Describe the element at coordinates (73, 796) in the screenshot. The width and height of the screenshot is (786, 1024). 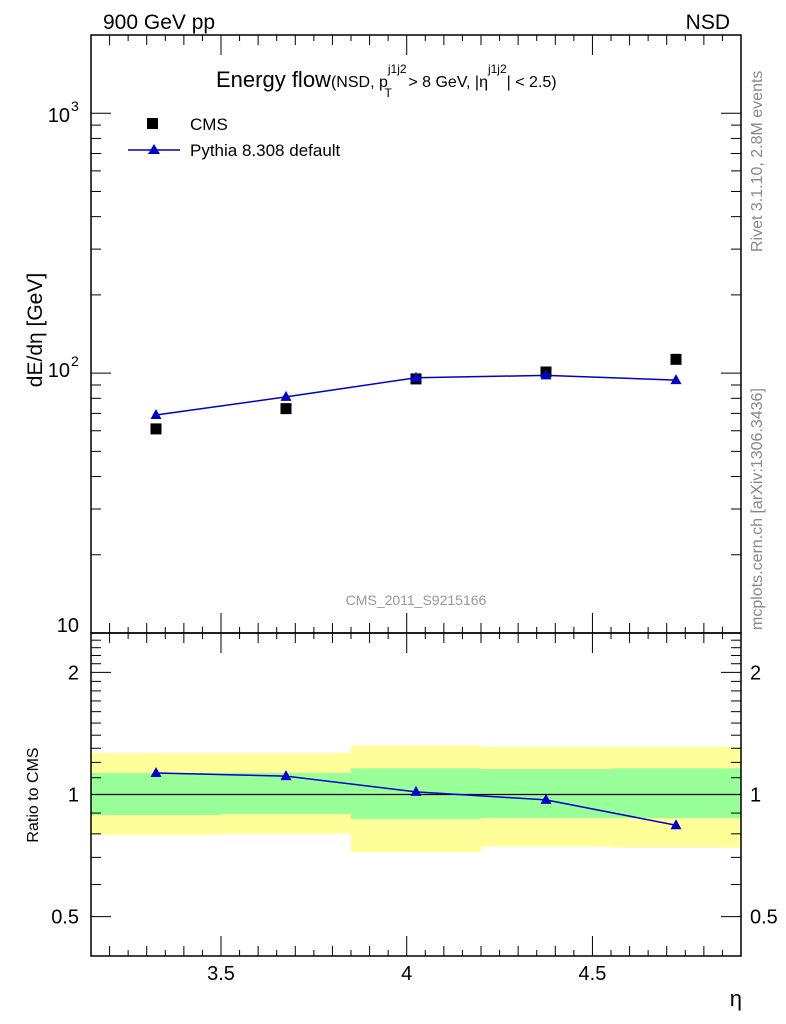
I see `ratio-ytick-label-left: 1` at that location.